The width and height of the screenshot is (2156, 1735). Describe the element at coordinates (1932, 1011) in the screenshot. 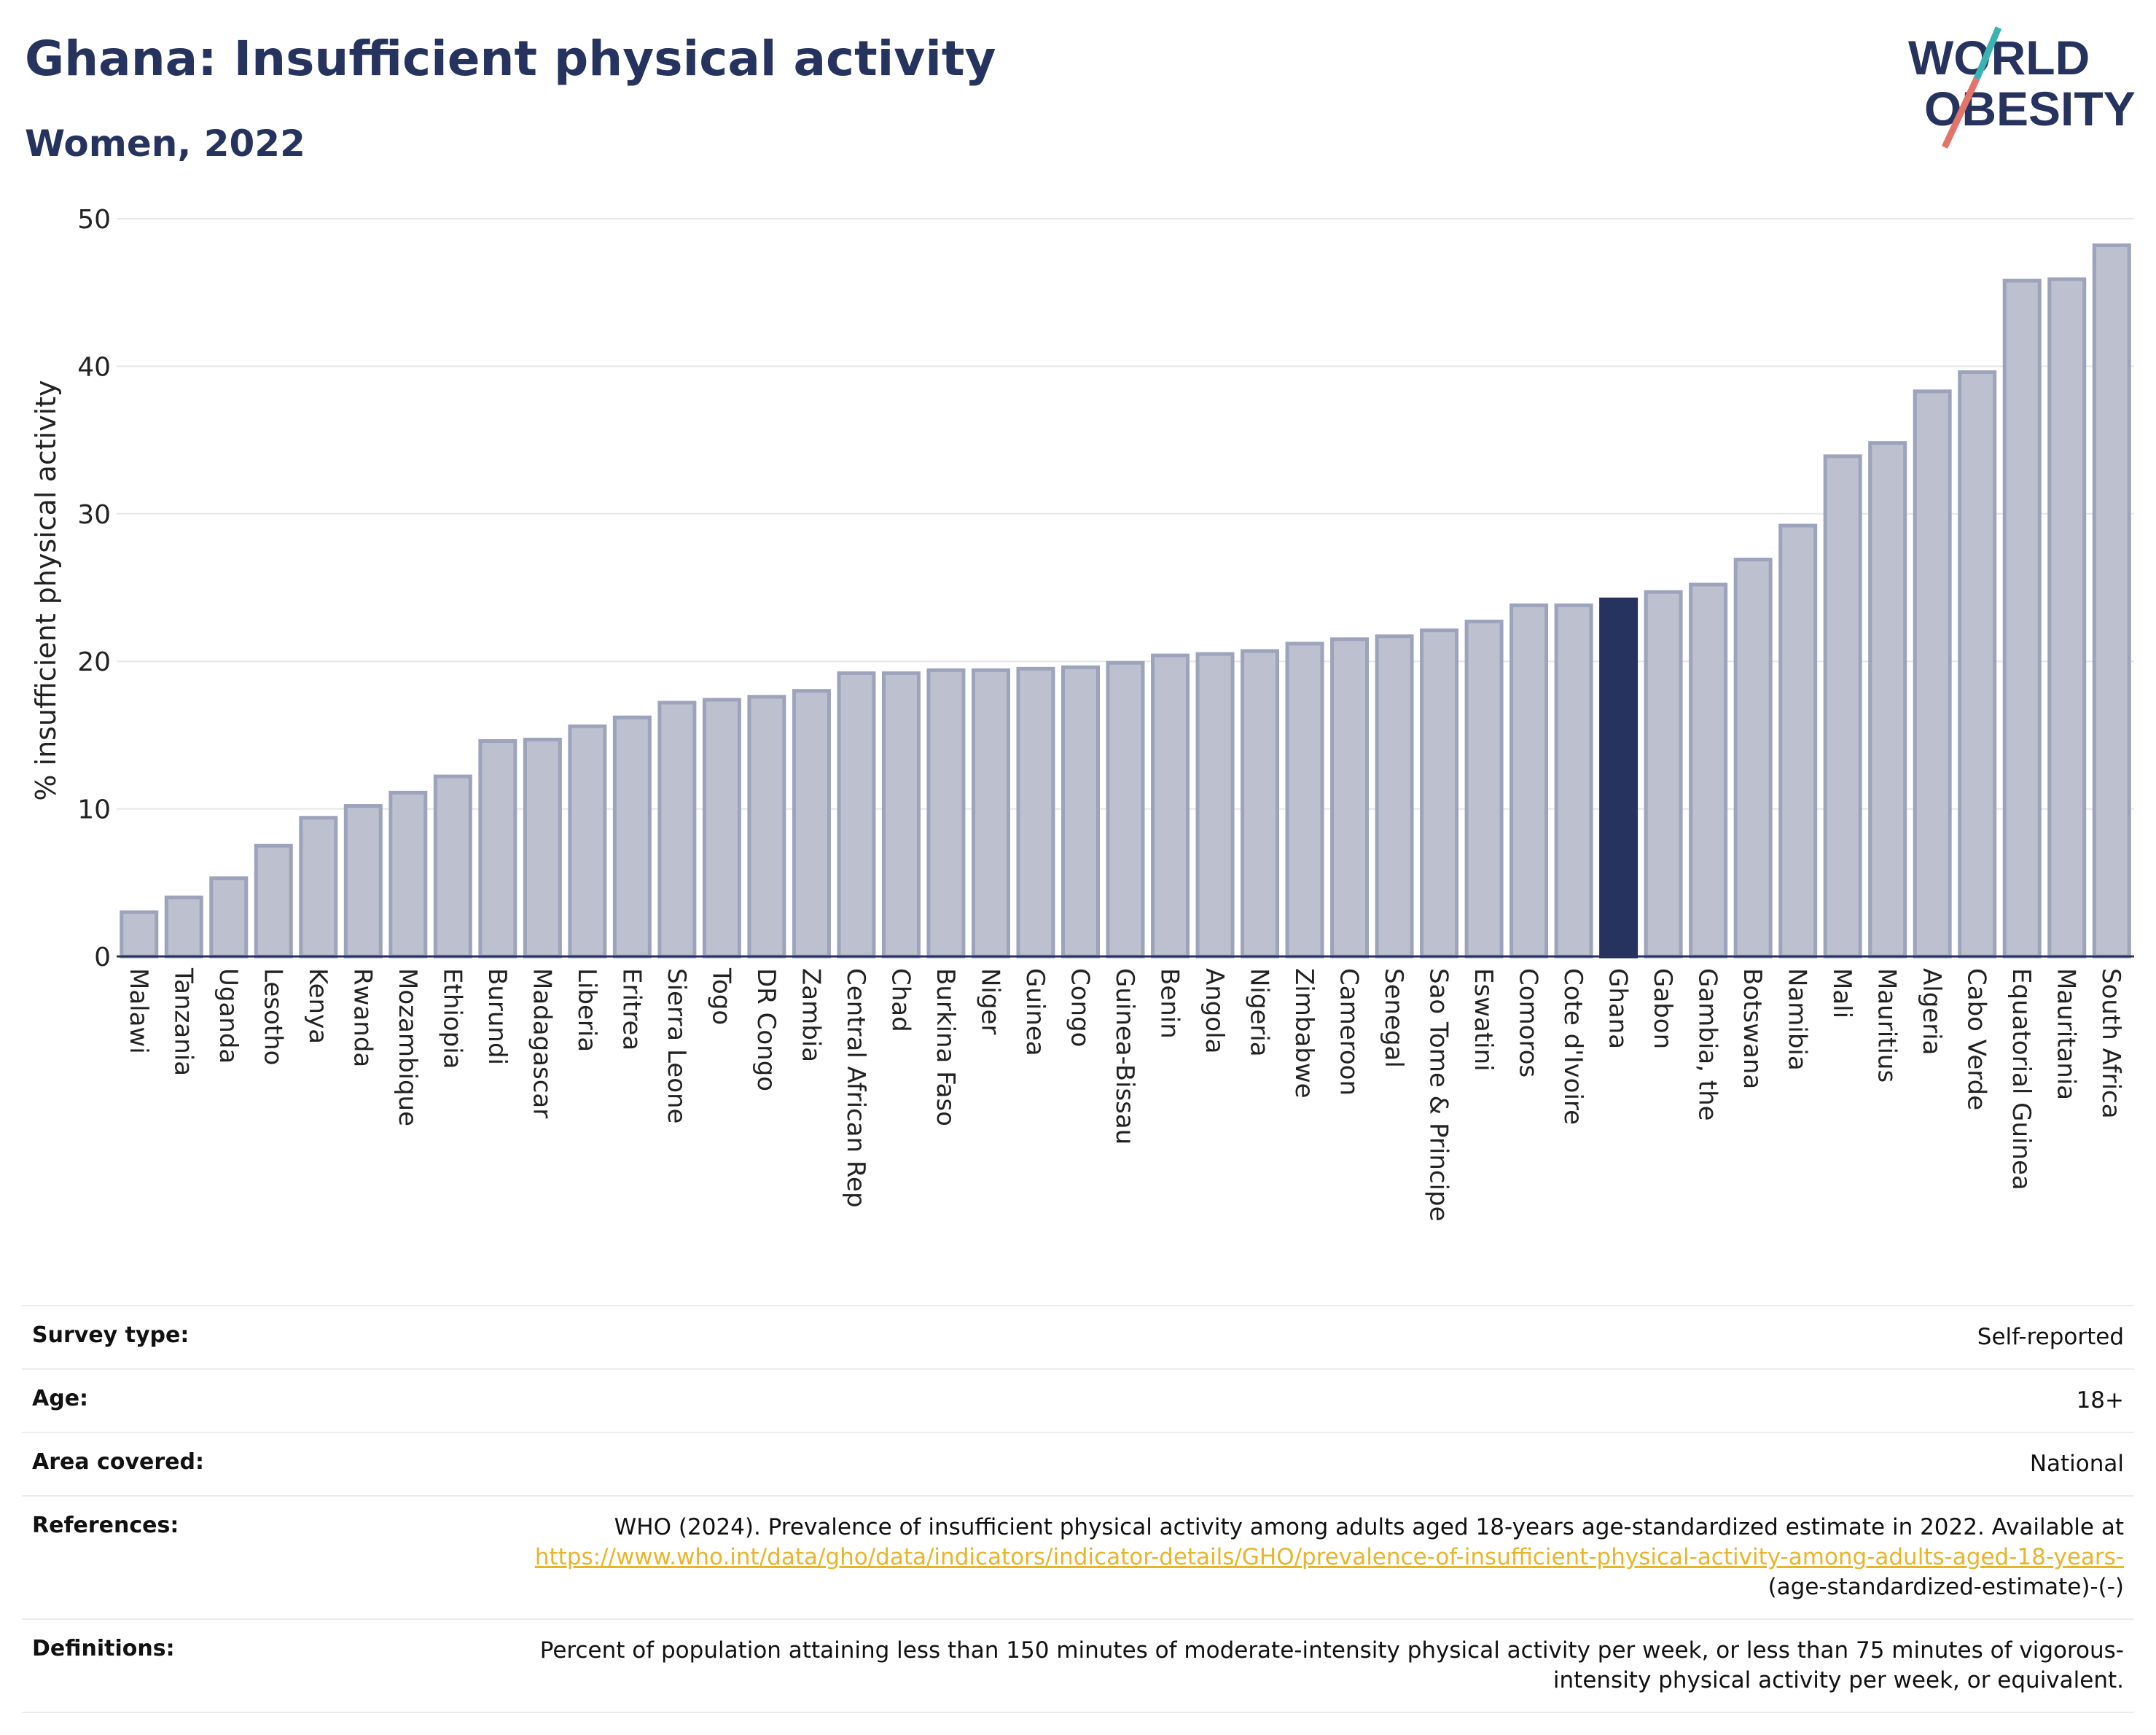

I see `x-tick-label: Algeria` at that location.